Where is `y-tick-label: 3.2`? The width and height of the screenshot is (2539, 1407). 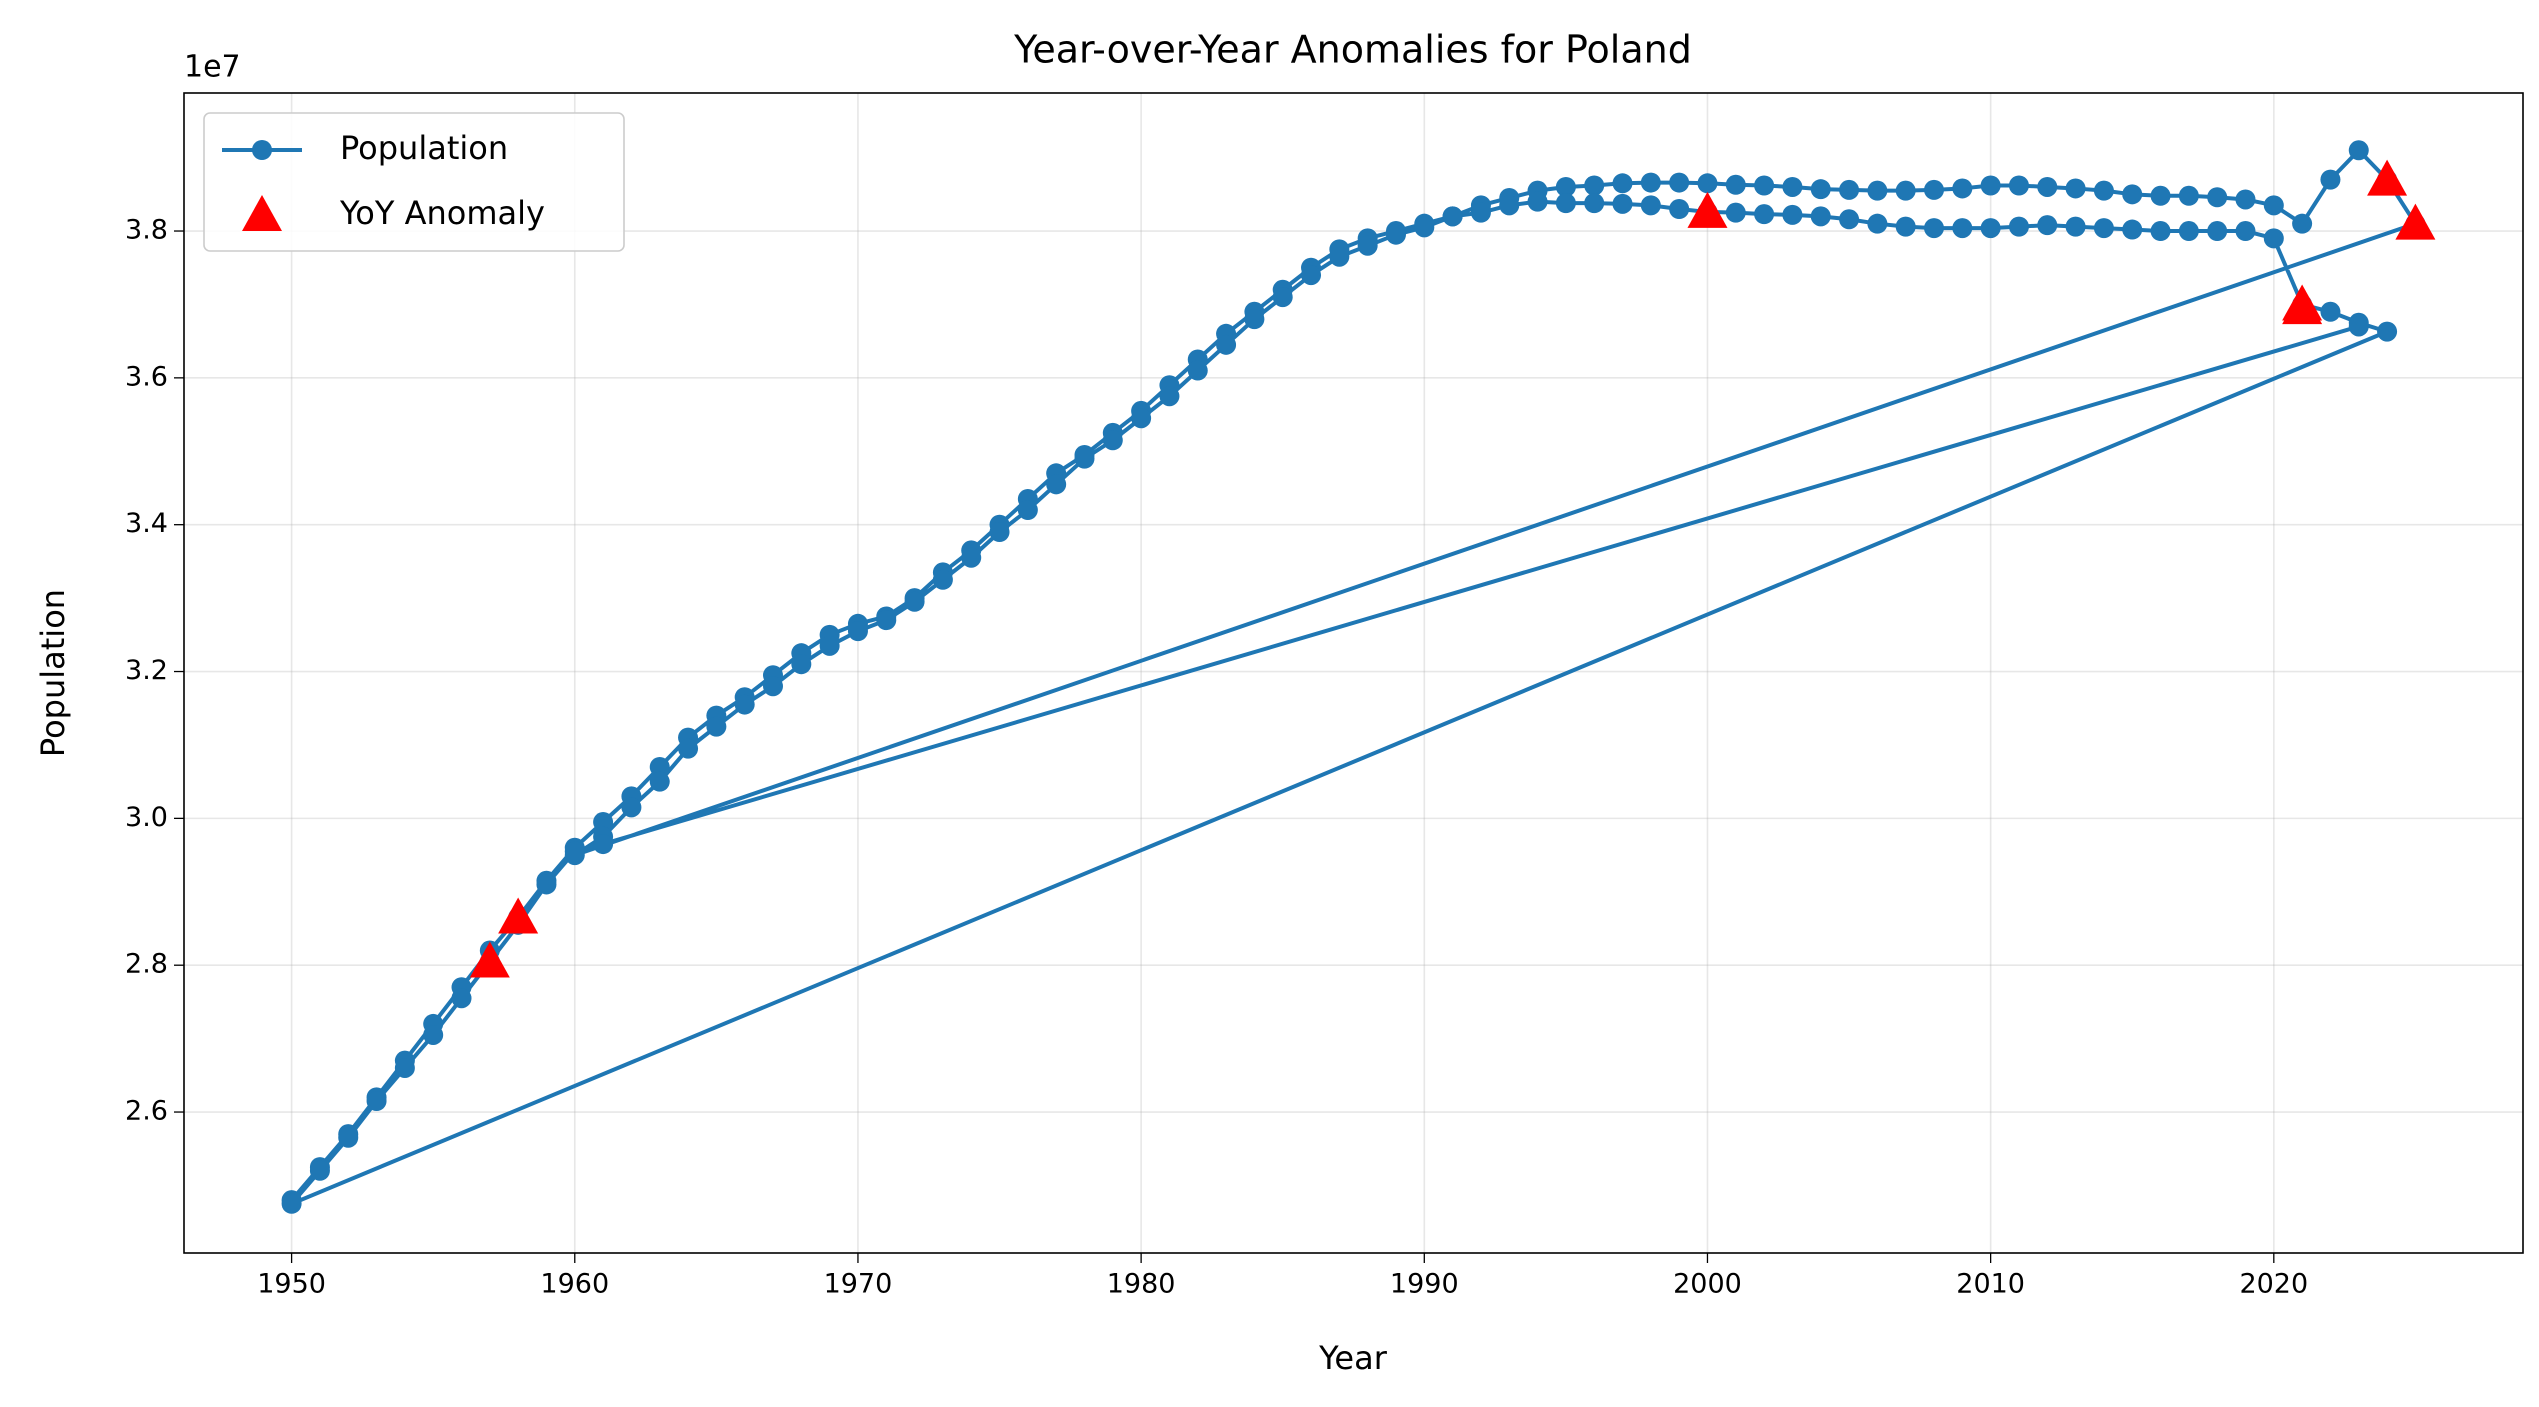
y-tick-label: 3.2 is located at coordinates (146, 670).